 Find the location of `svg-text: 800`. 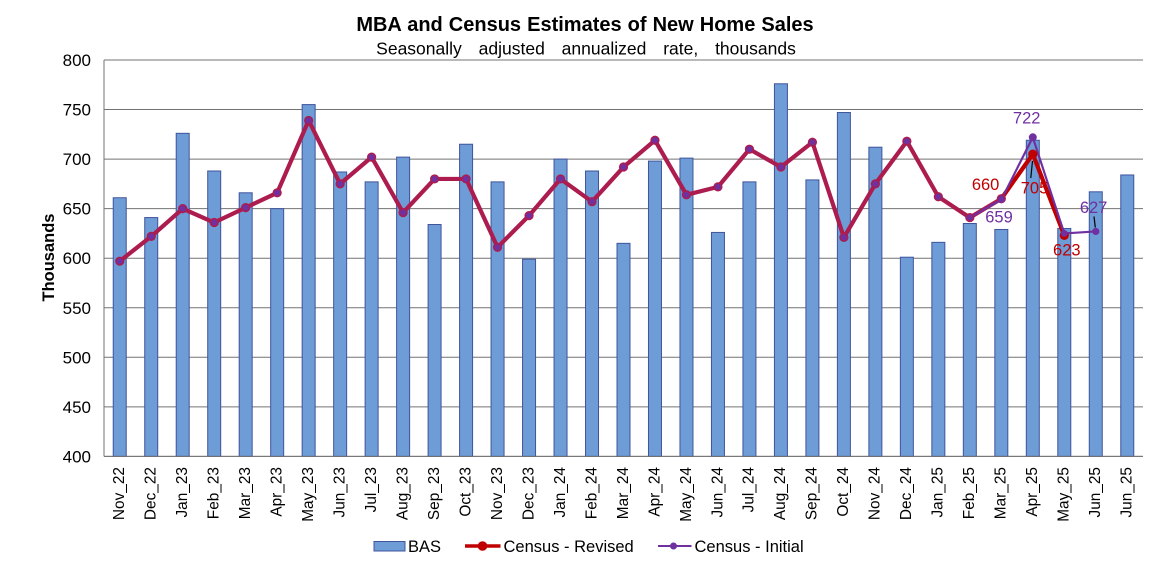

svg-text: 800 is located at coordinates (77, 60).